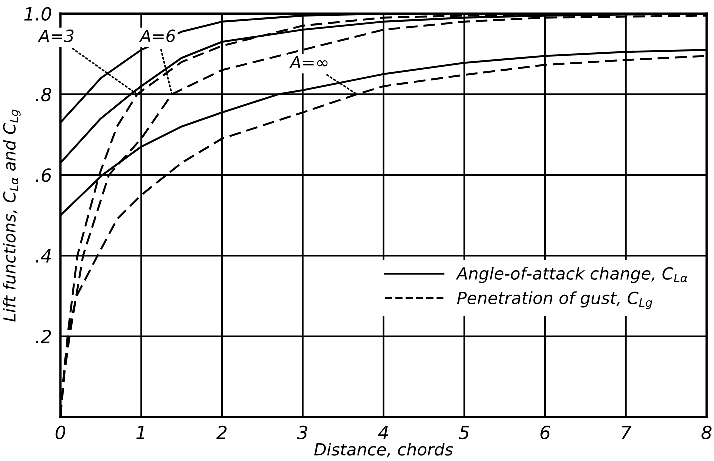  I want to click on legend-label: Penetration of gust, C$_{Lg}$, so click(554, 301).